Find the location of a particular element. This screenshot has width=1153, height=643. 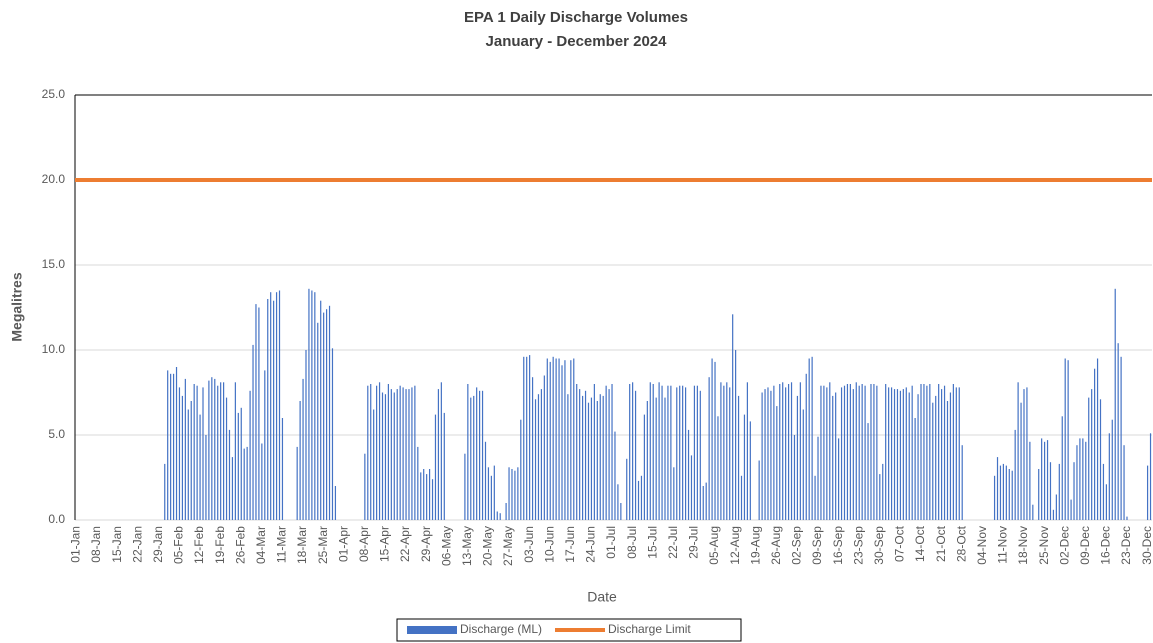

x-tick-label: 03-Jun is located at coordinates (529, 544).